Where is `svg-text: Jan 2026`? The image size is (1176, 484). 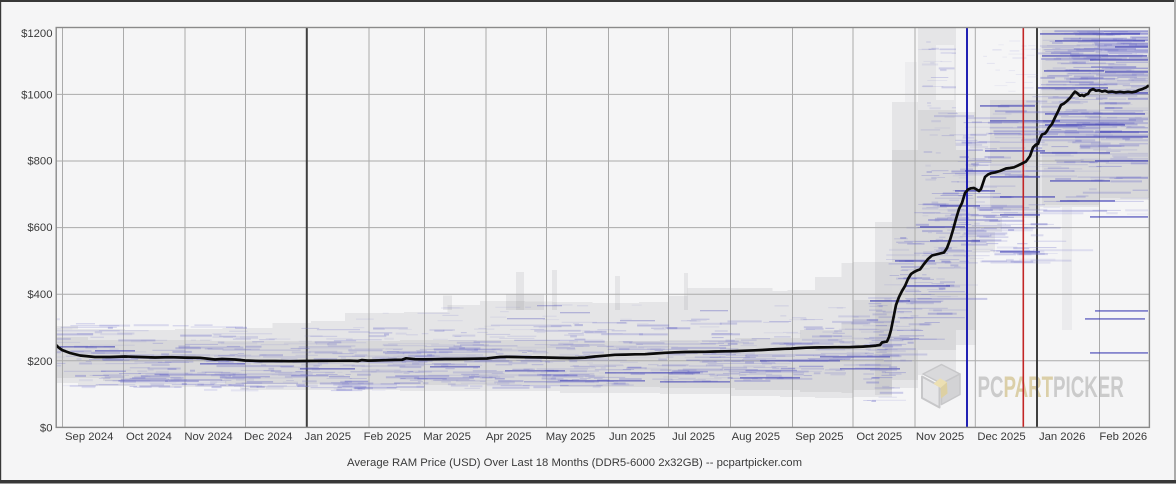 svg-text: Jan 2026 is located at coordinates (1062, 437).